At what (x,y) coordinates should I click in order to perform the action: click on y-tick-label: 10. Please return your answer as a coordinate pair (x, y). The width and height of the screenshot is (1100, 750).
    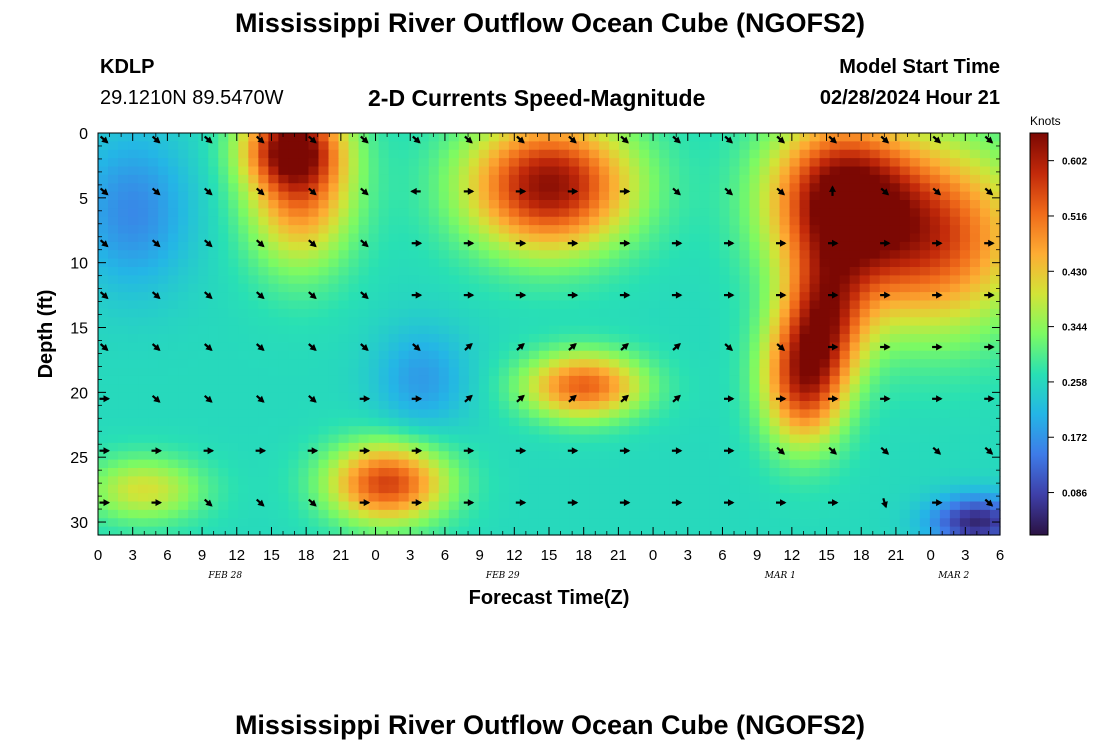
    Looking at the image, I should click on (79, 264).